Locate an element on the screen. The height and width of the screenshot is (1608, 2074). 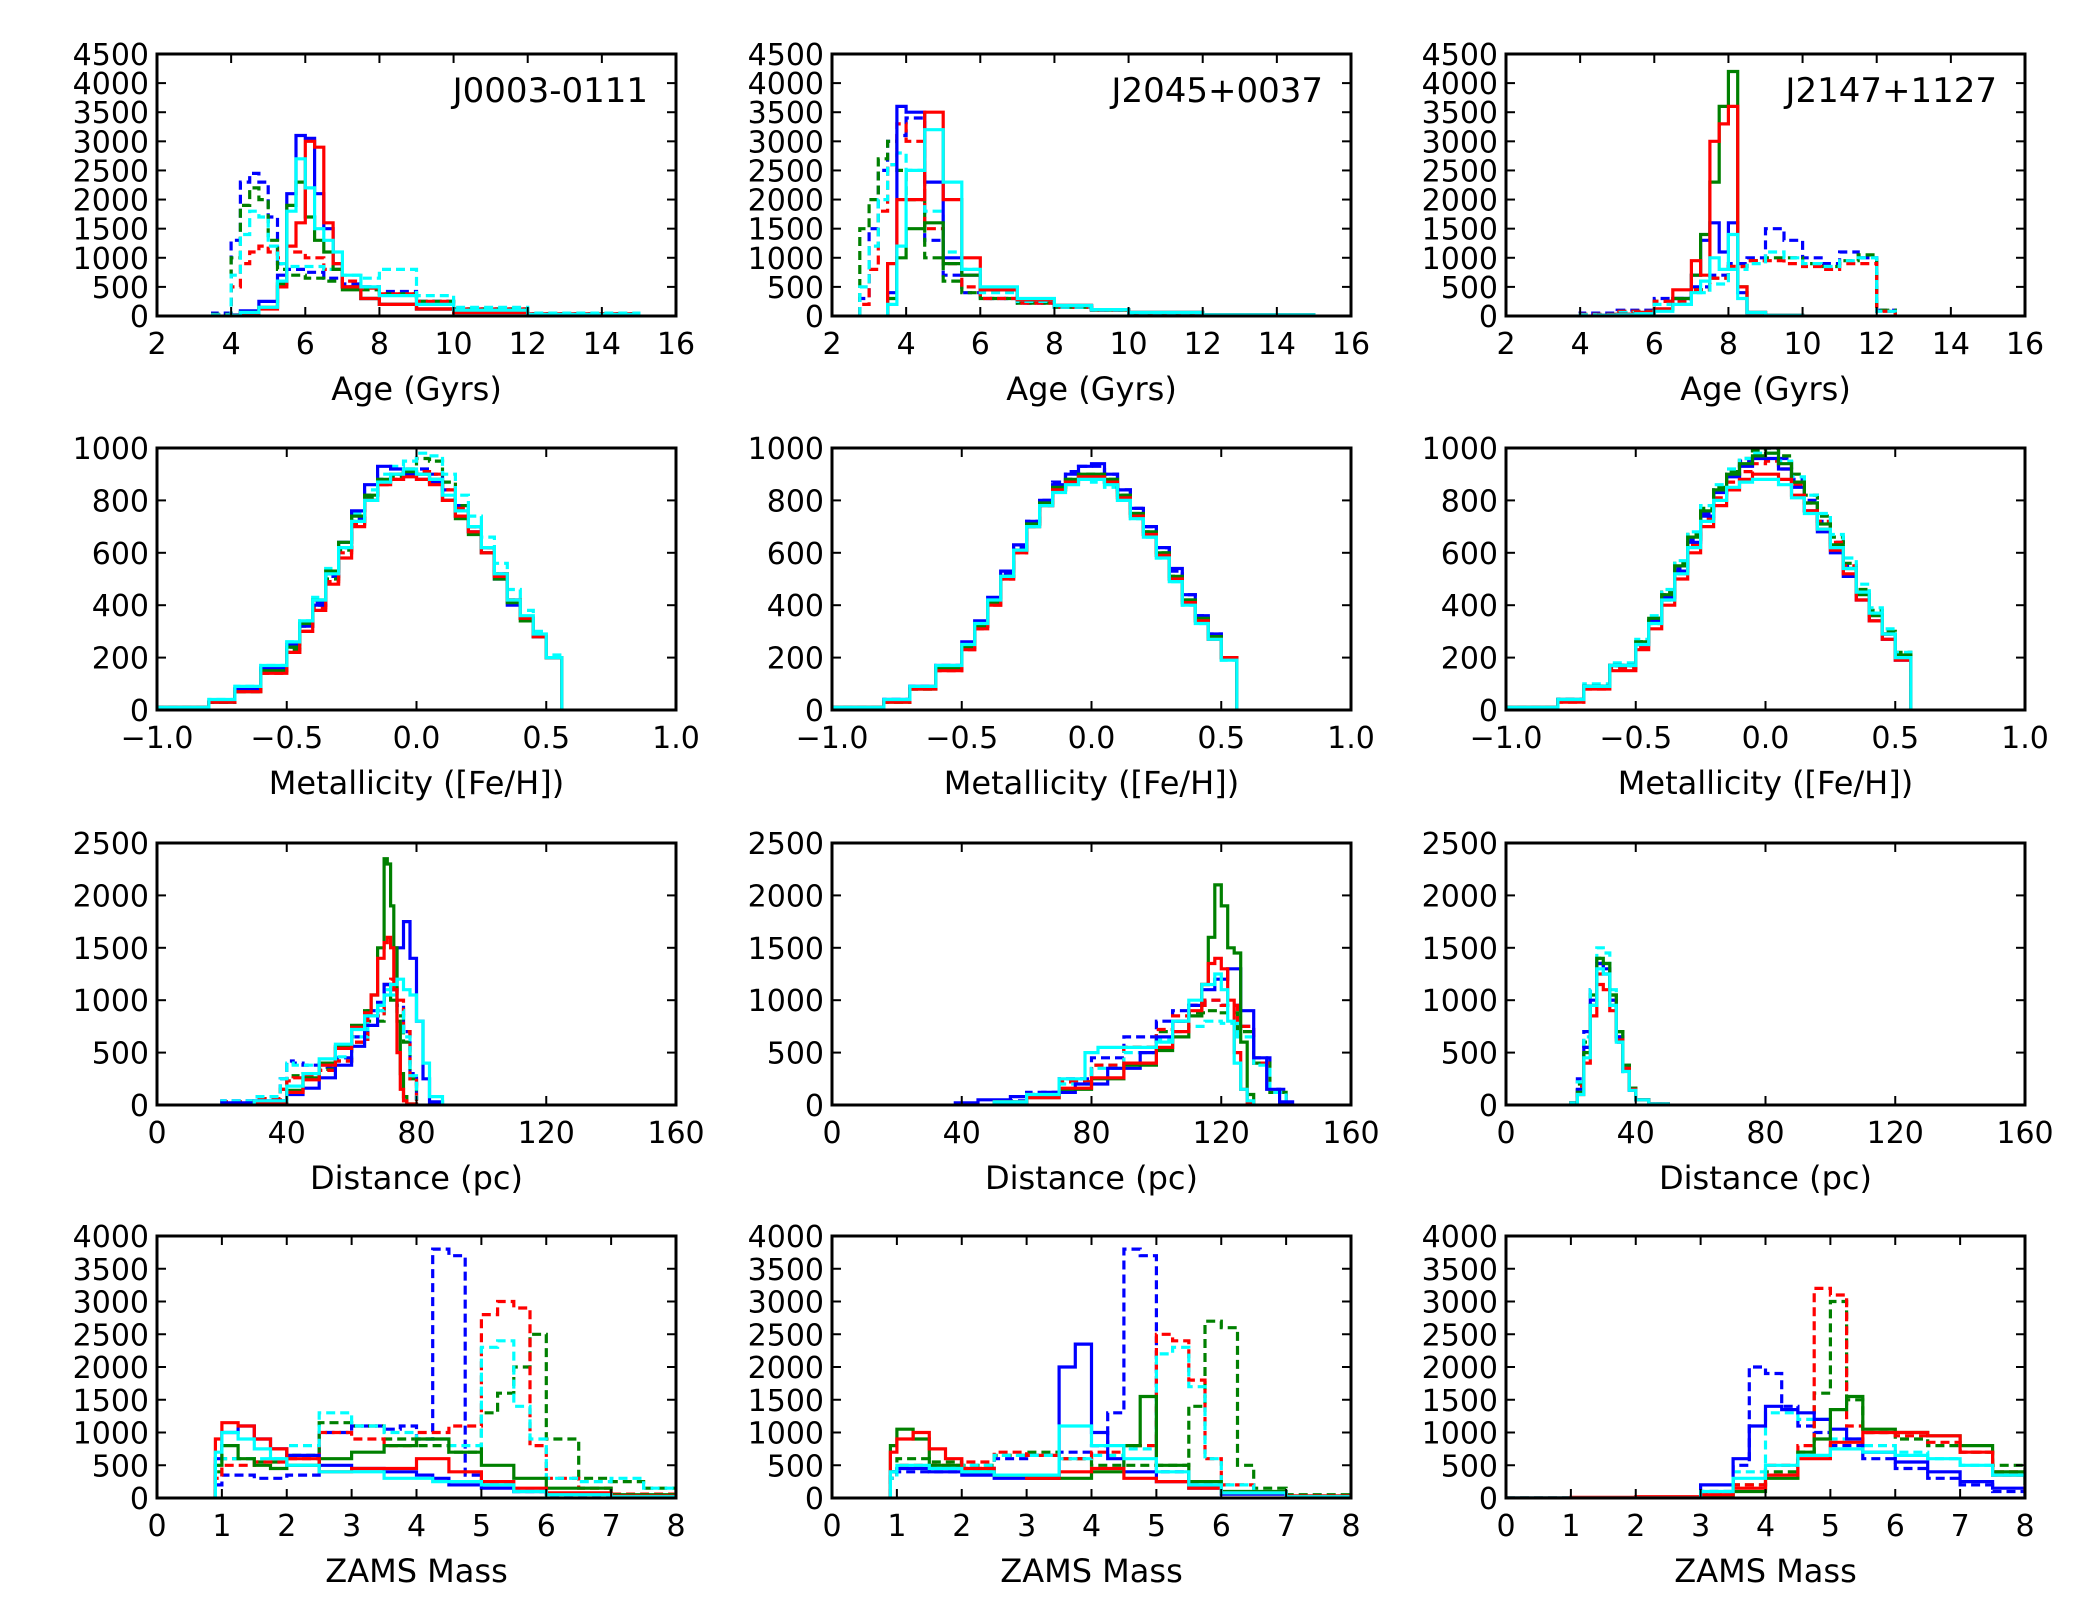
x-tick-label: 16 is located at coordinates (676, 344).